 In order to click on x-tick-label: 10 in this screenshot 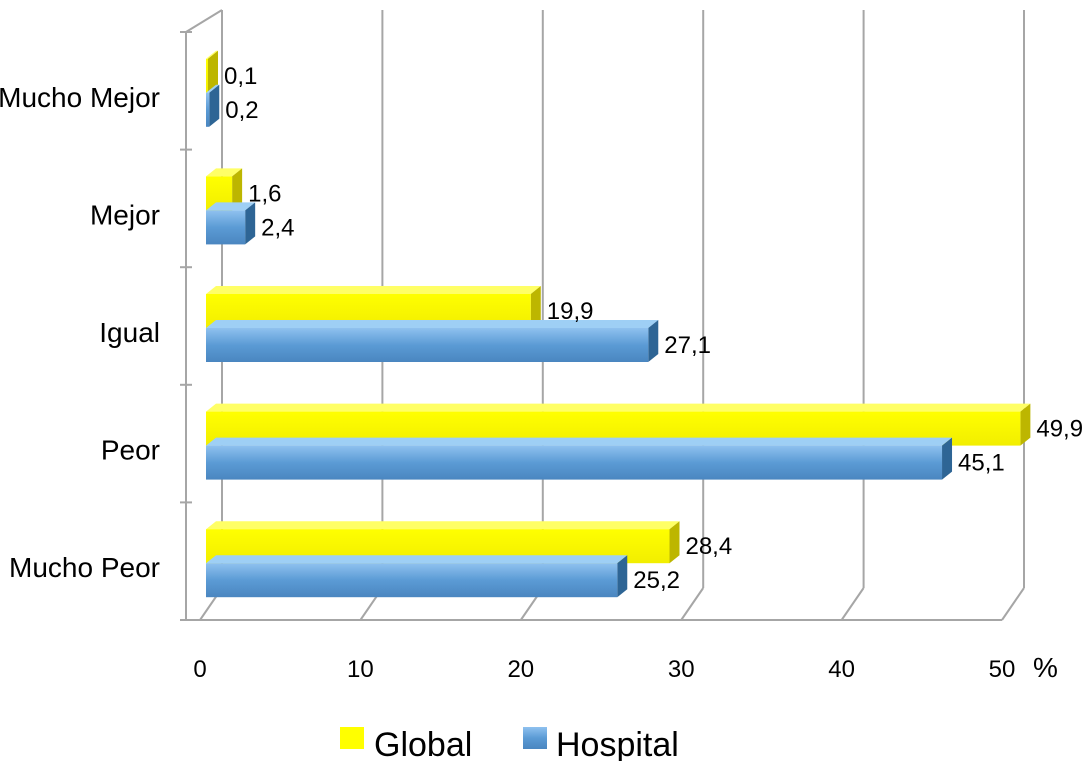, I will do `click(360, 669)`.